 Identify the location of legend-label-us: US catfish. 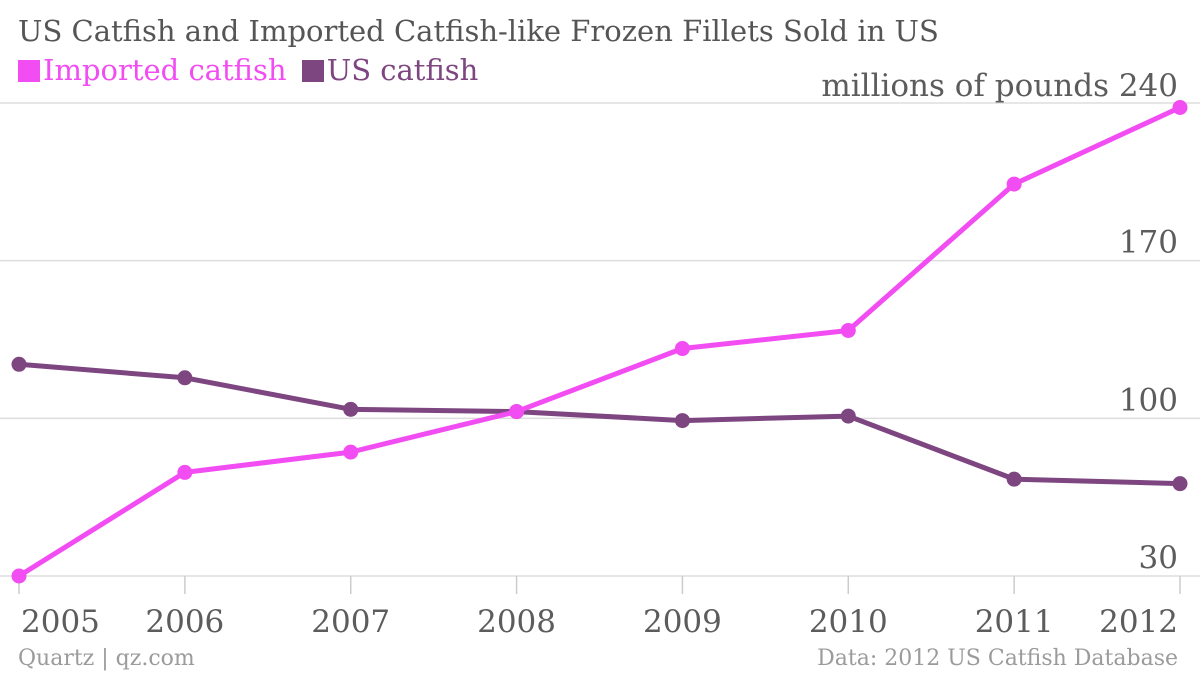
(402, 70).